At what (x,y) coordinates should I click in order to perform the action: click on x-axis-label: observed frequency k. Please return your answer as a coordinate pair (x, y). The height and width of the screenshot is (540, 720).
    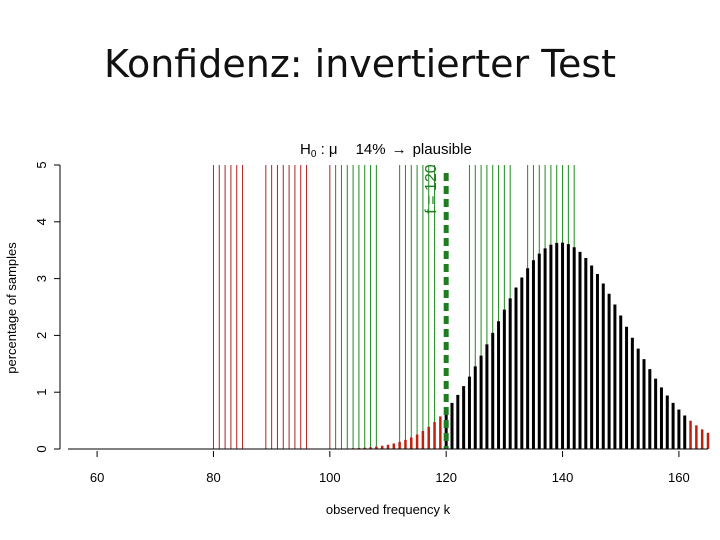
    Looking at the image, I should click on (388, 509).